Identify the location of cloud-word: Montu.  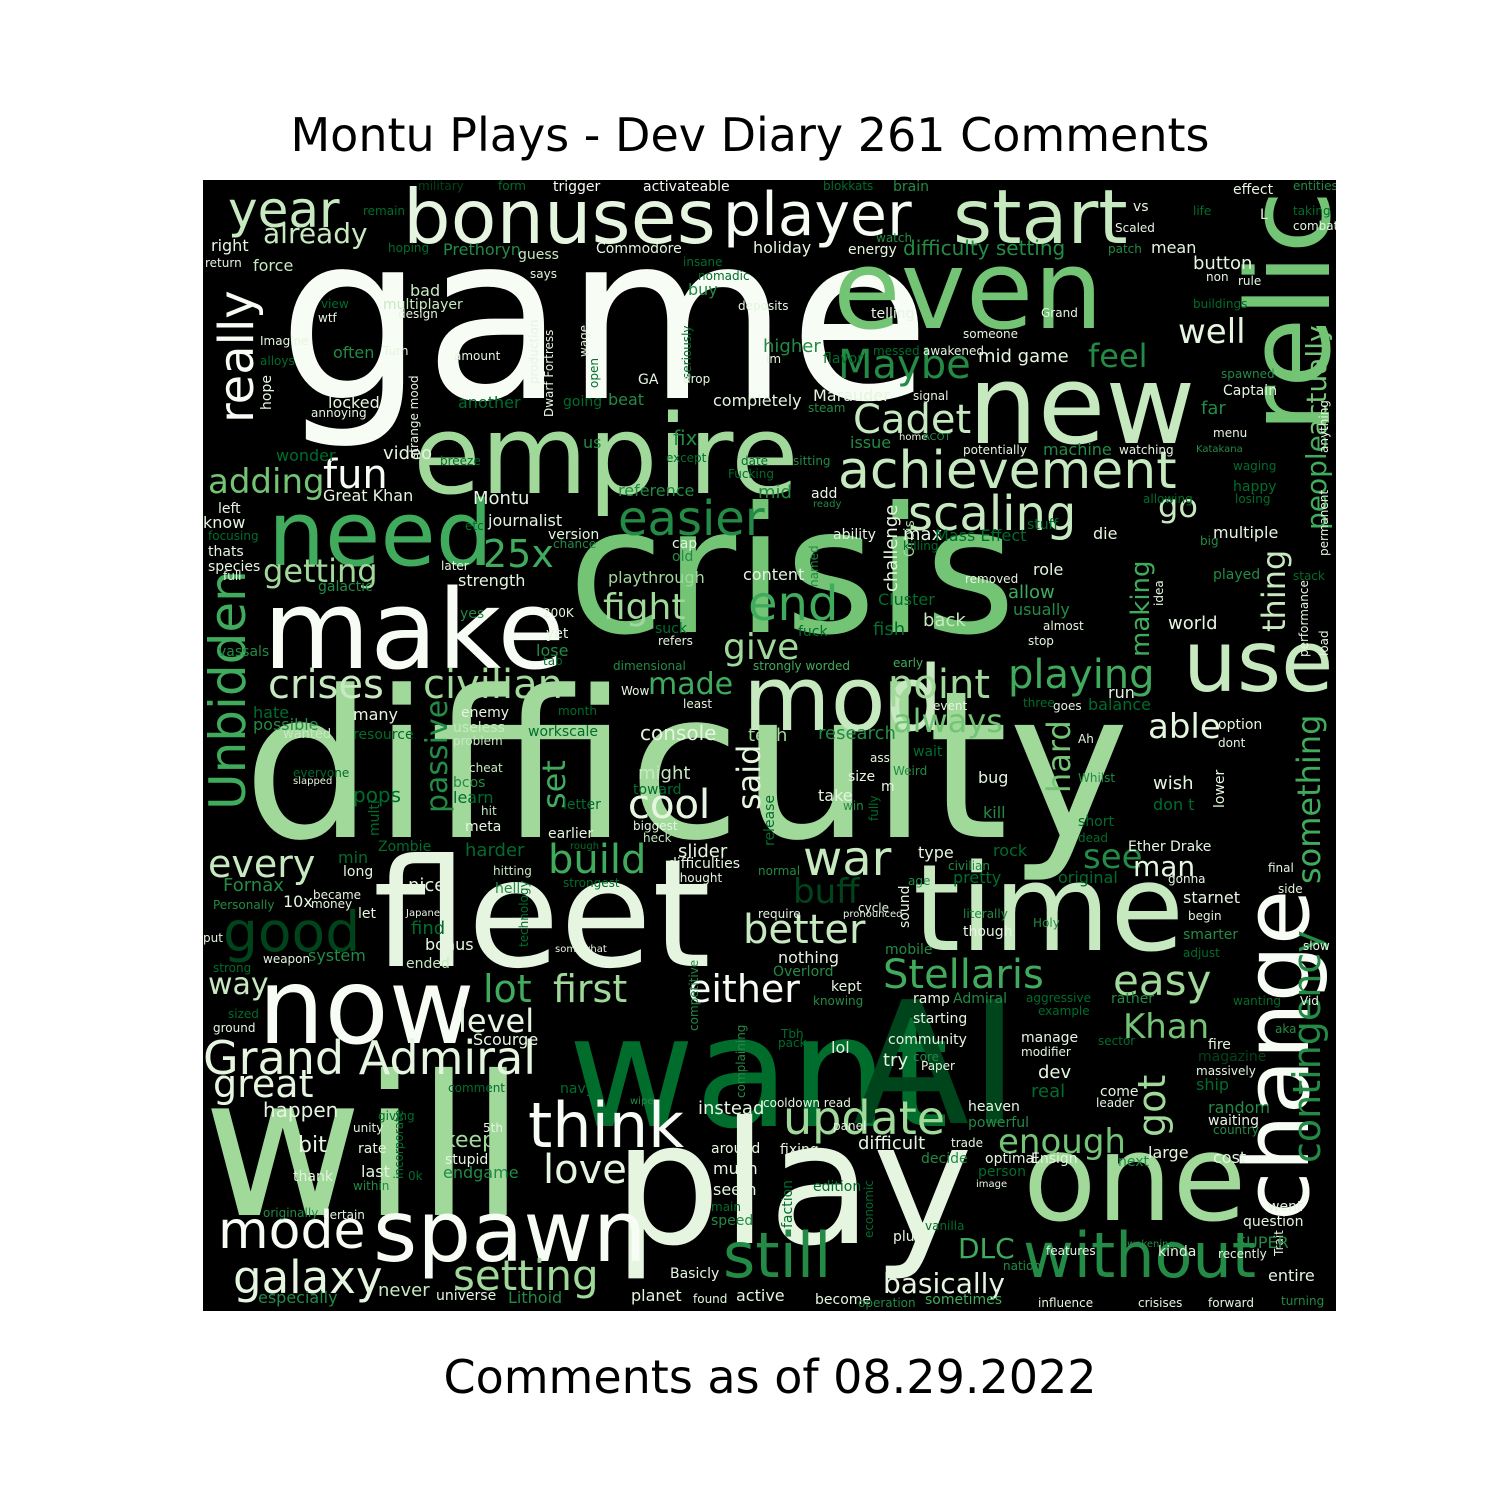
(501, 498).